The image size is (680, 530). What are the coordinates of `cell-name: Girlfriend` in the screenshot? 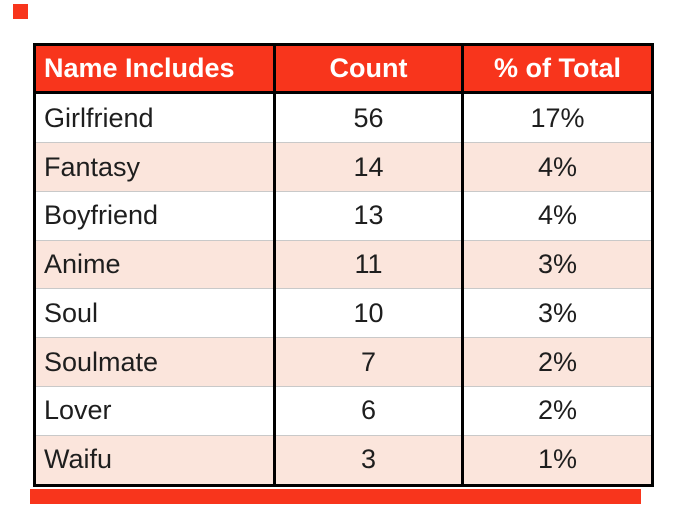 It's located at (99, 117).